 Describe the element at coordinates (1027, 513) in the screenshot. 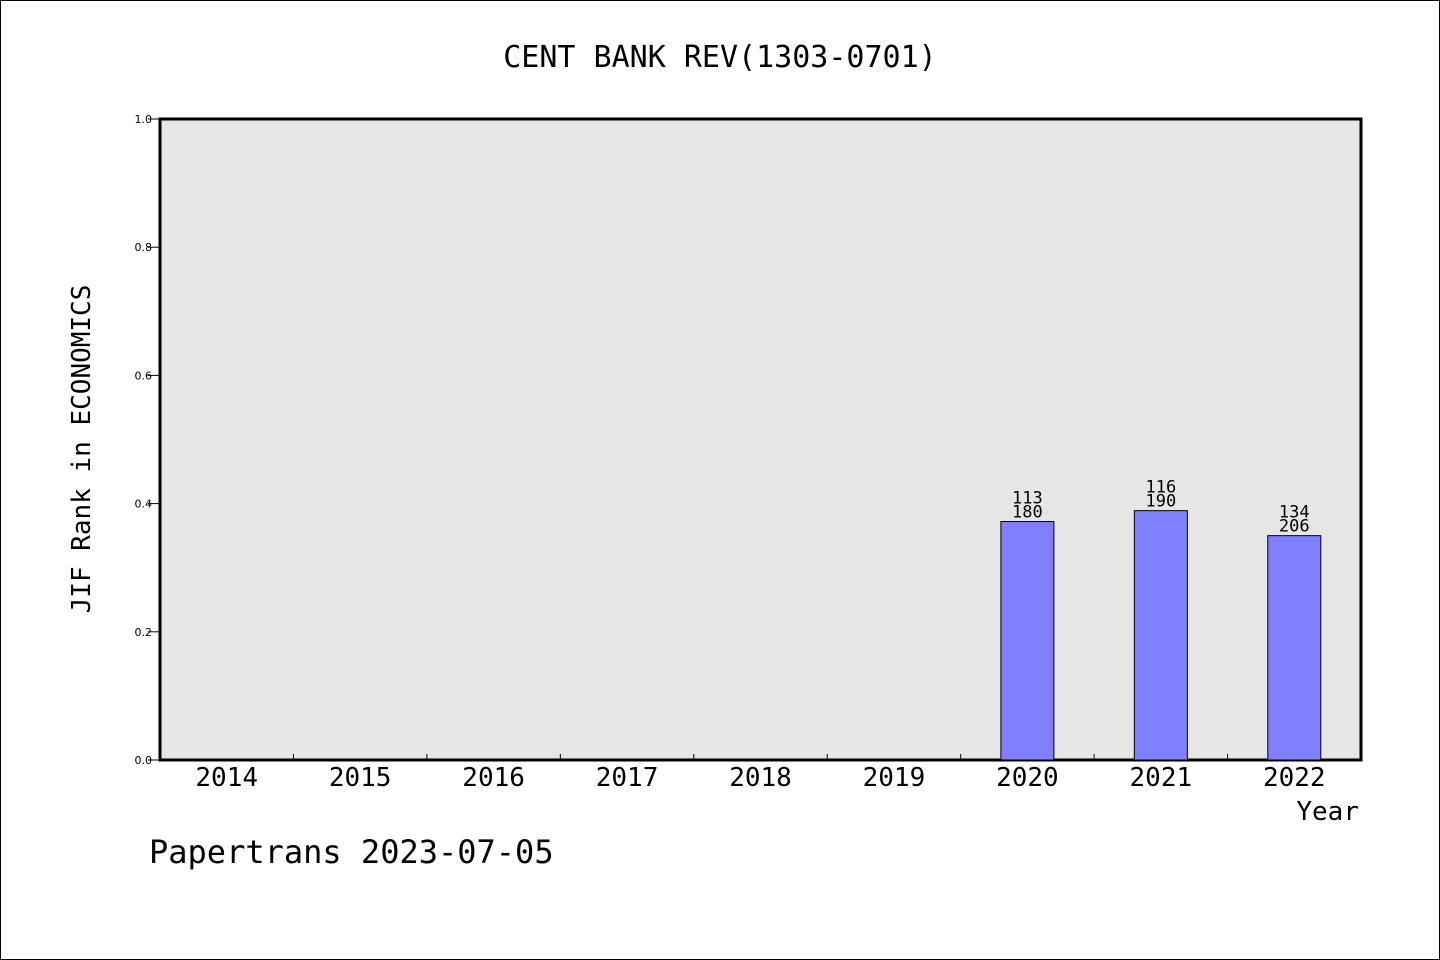

I see `bar-total-label: 180` at that location.